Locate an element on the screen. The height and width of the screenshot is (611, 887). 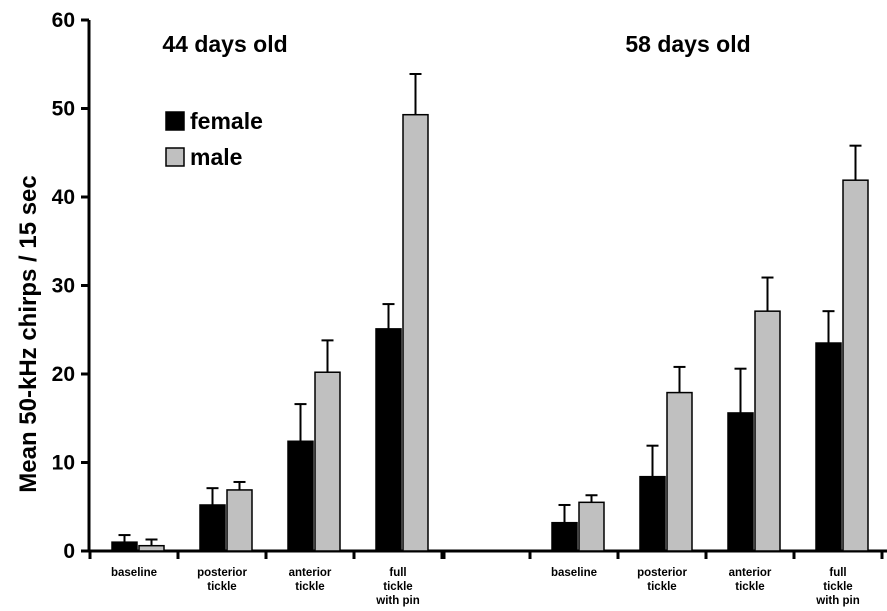
group-title: 44 days old is located at coordinates (224, 44).